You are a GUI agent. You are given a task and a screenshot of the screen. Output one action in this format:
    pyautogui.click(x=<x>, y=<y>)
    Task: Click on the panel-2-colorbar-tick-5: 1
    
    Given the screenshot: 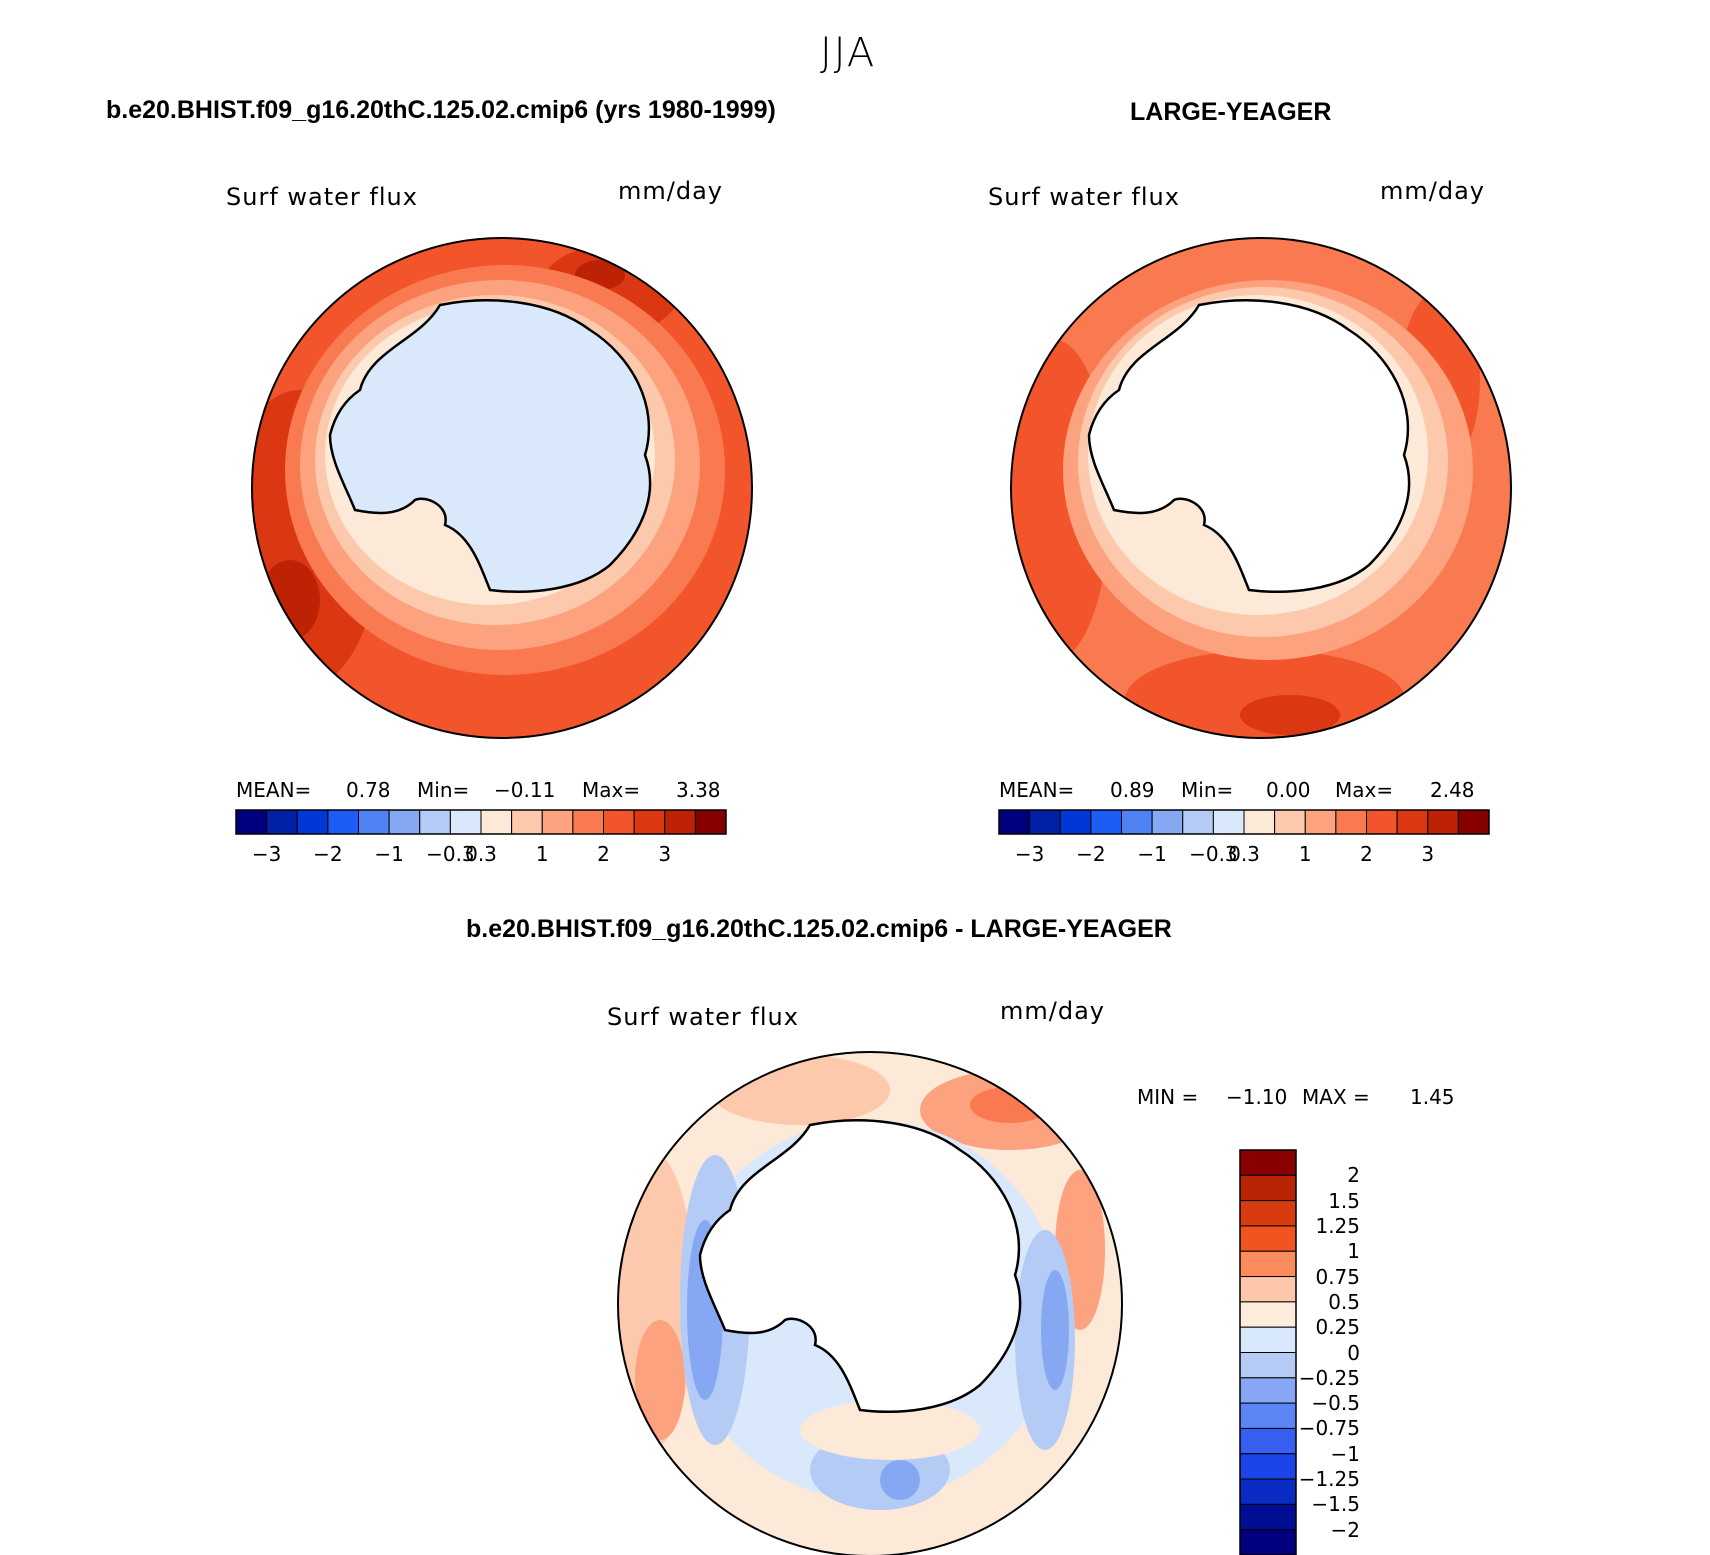 What is the action you would take?
    pyautogui.click(x=1305, y=854)
    